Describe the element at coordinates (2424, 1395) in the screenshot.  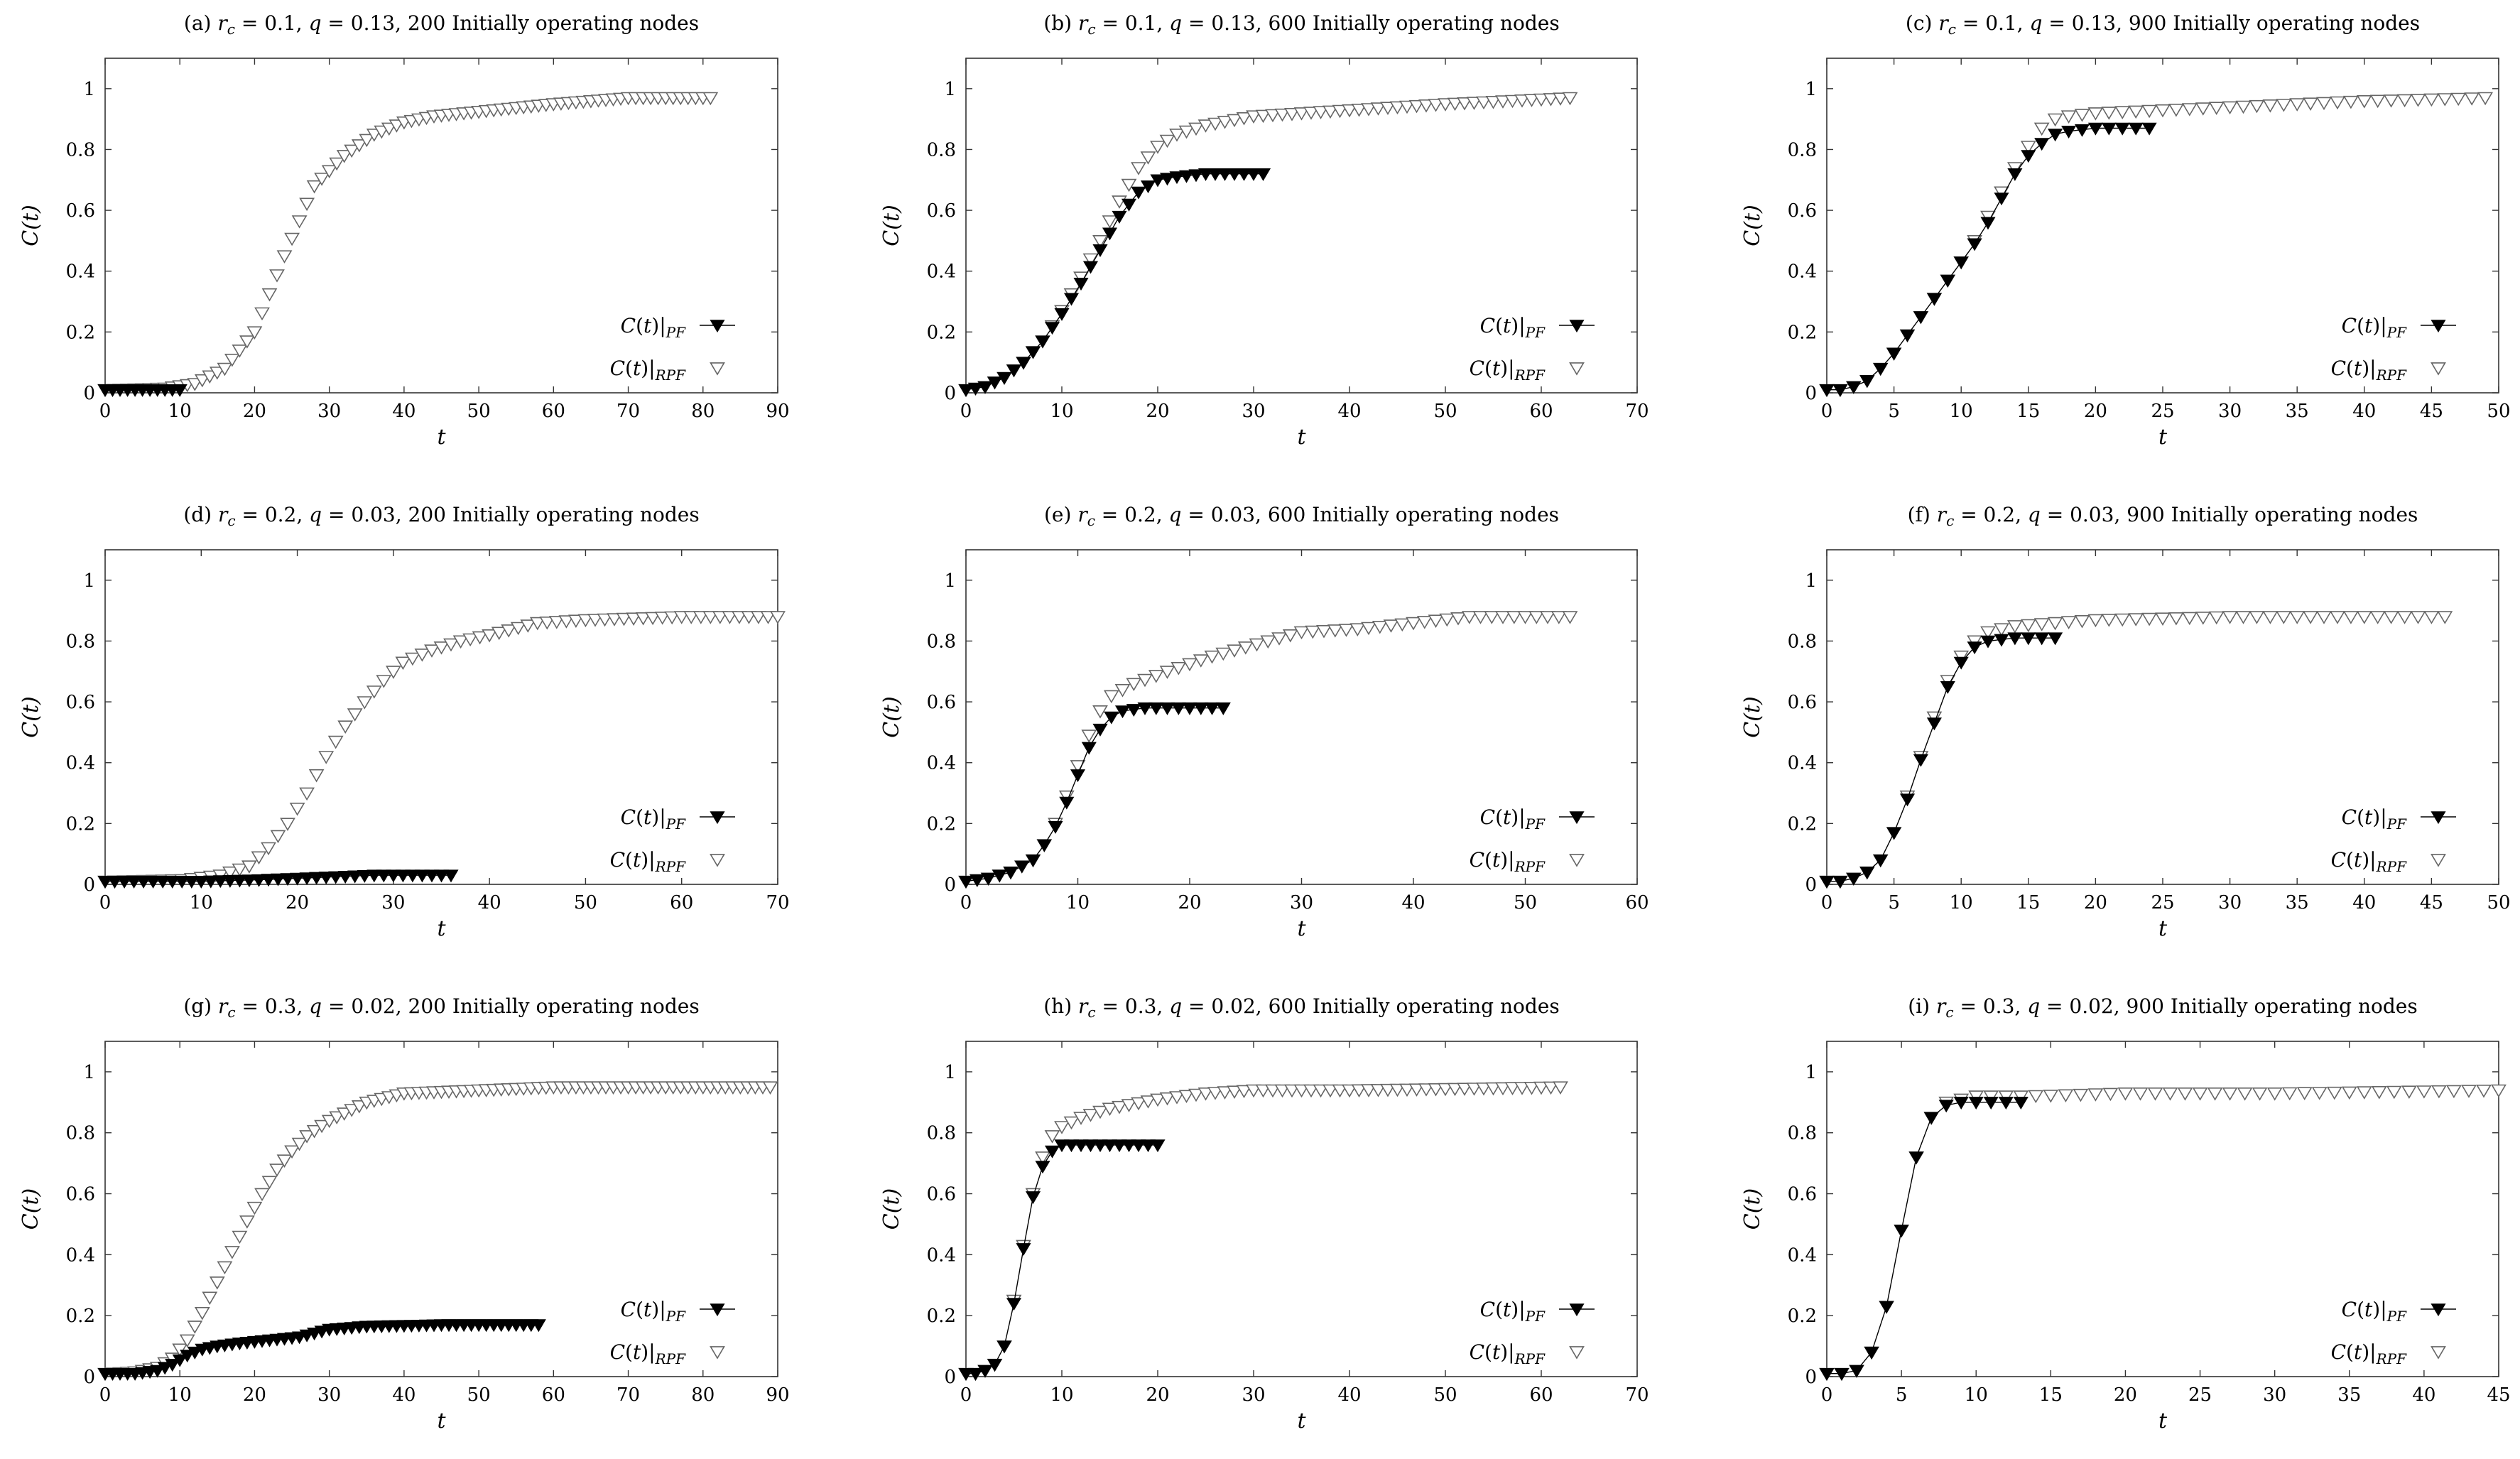
I see `x-tick-label: 40` at that location.